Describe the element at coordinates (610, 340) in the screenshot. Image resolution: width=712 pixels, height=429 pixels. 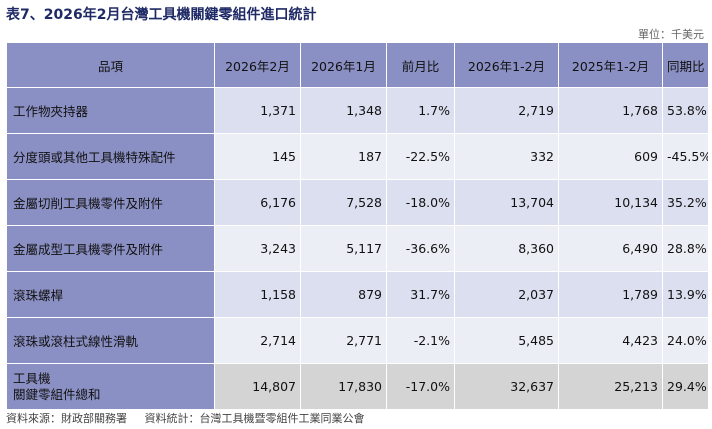
I see `cell-ytd-2025: 4,423` at that location.